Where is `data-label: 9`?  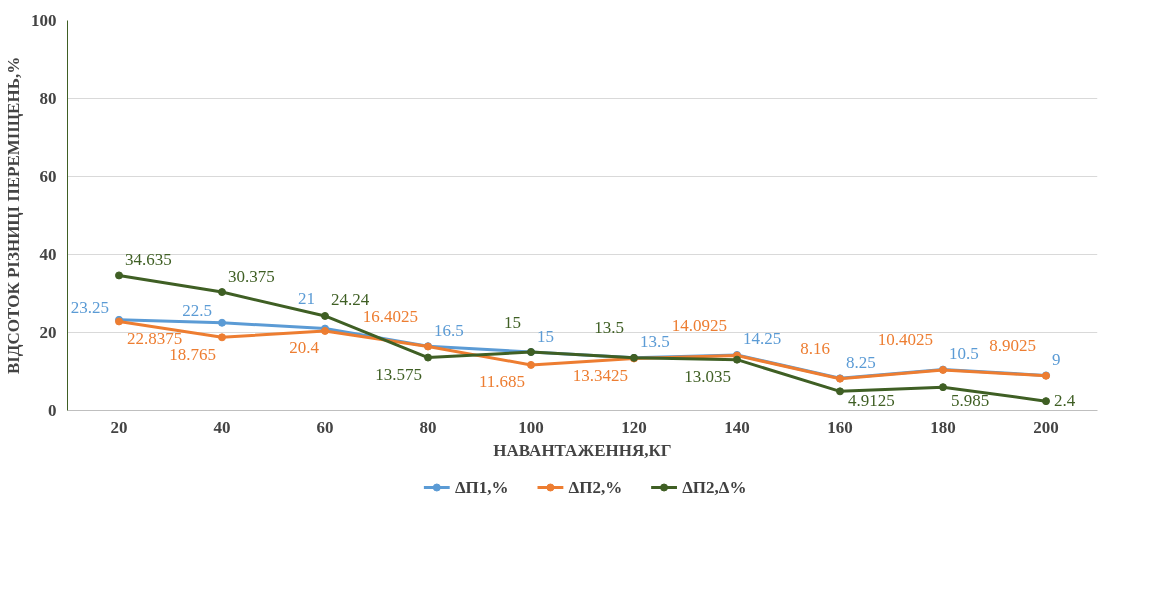 data-label: 9 is located at coordinates (1056, 359).